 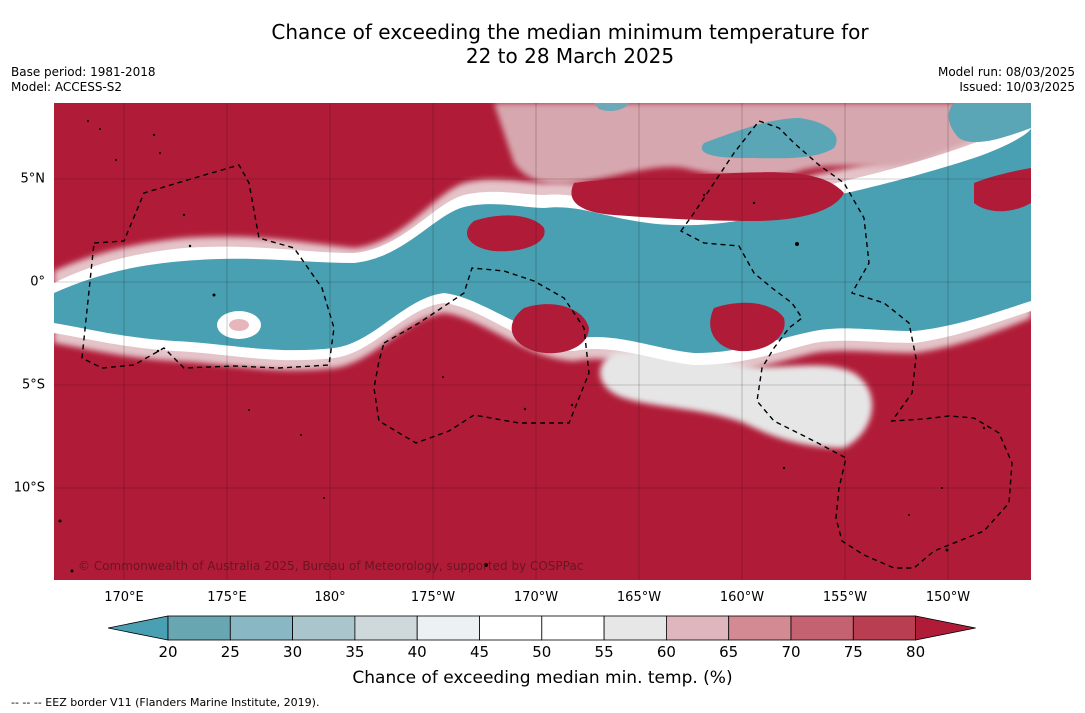 What do you see at coordinates (853, 652) in the screenshot?
I see `colorbar-tick-label: 75` at bounding box center [853, 652].